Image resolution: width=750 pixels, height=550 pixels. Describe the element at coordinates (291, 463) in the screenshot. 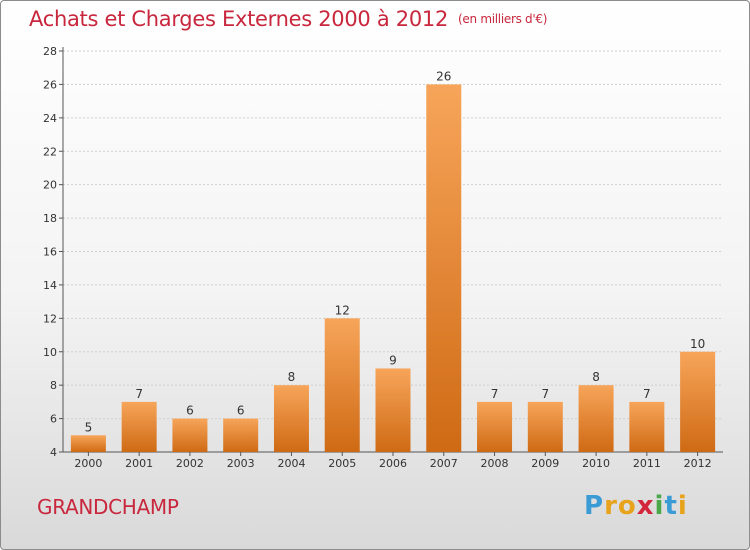

I see `x-tick-label: 2004` at that location.